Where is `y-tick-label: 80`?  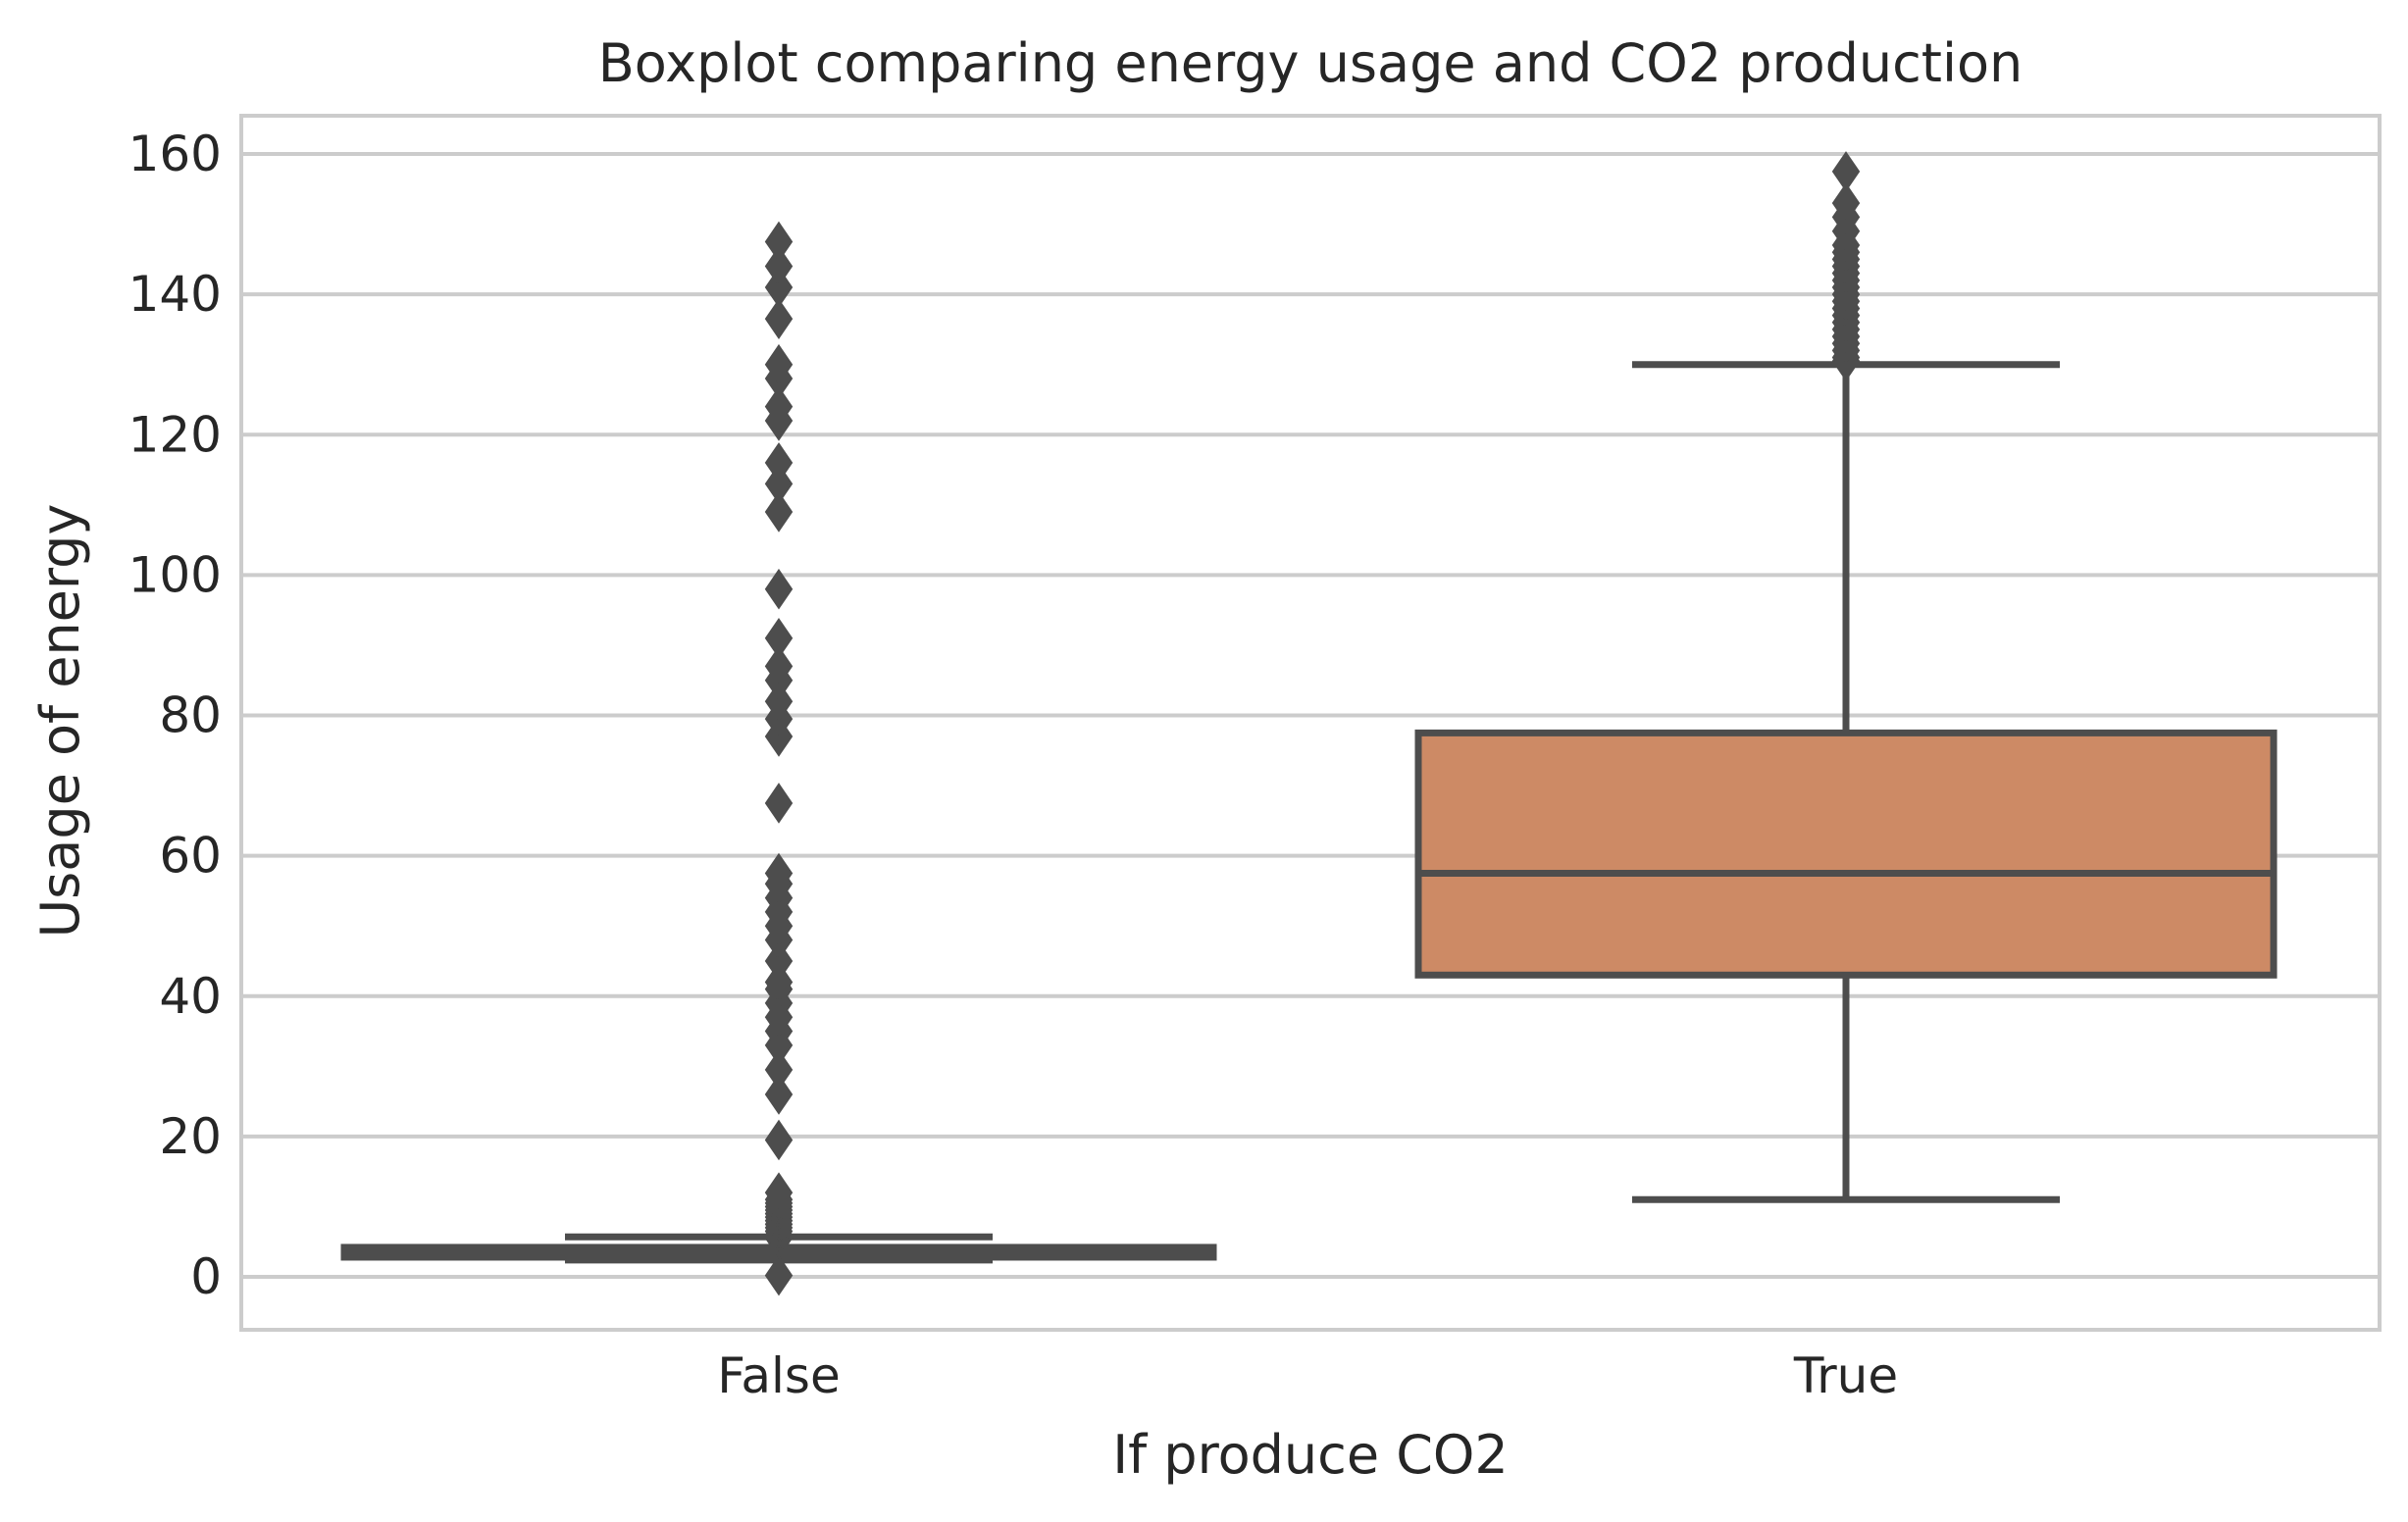
y-tick-label: 80 is located at coordinates (190, 715).